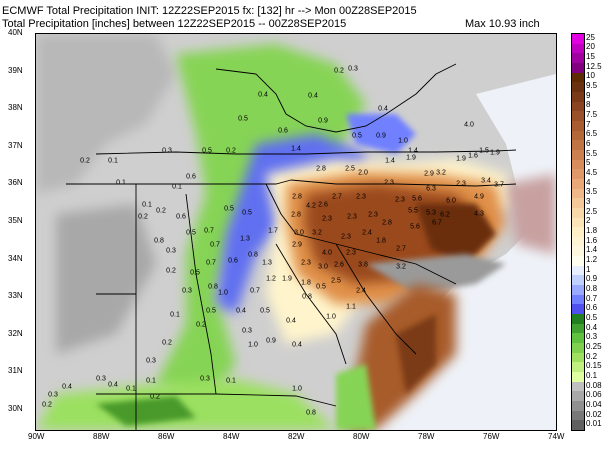 The height and width of the screenshot is (463, 615). I want to click on lat-tick-label: 30N, so click(15, 408).